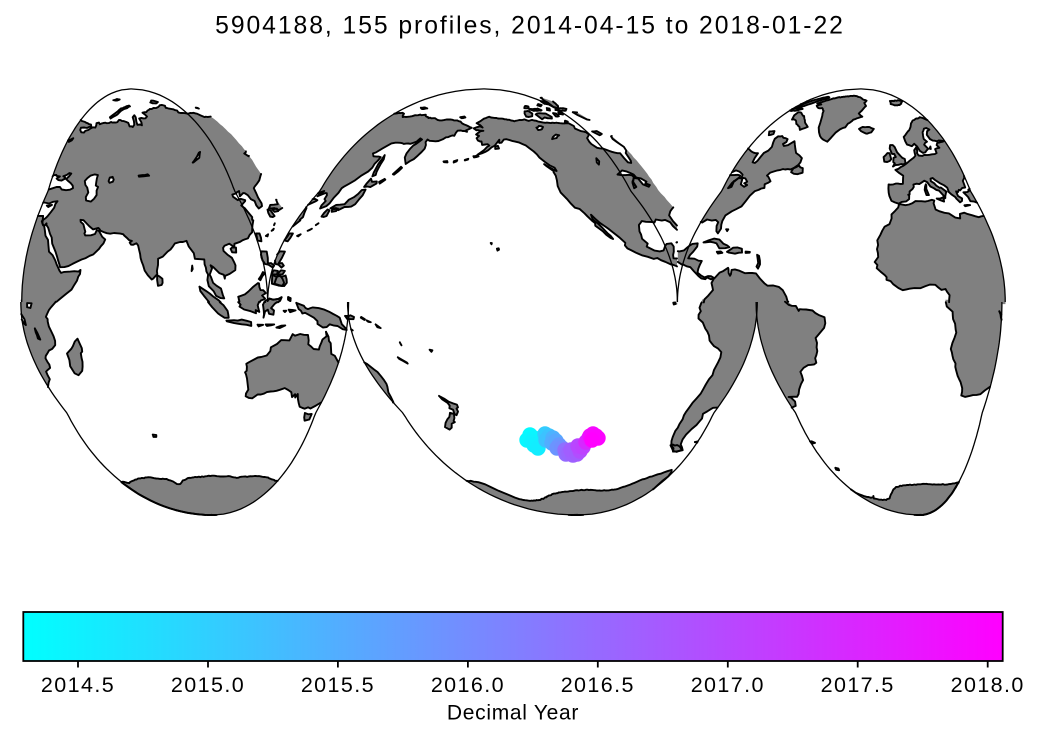 The height and width of the screenshot is (755, 1050). I want to click on svg-text: 2014.5, so click(78, 685).